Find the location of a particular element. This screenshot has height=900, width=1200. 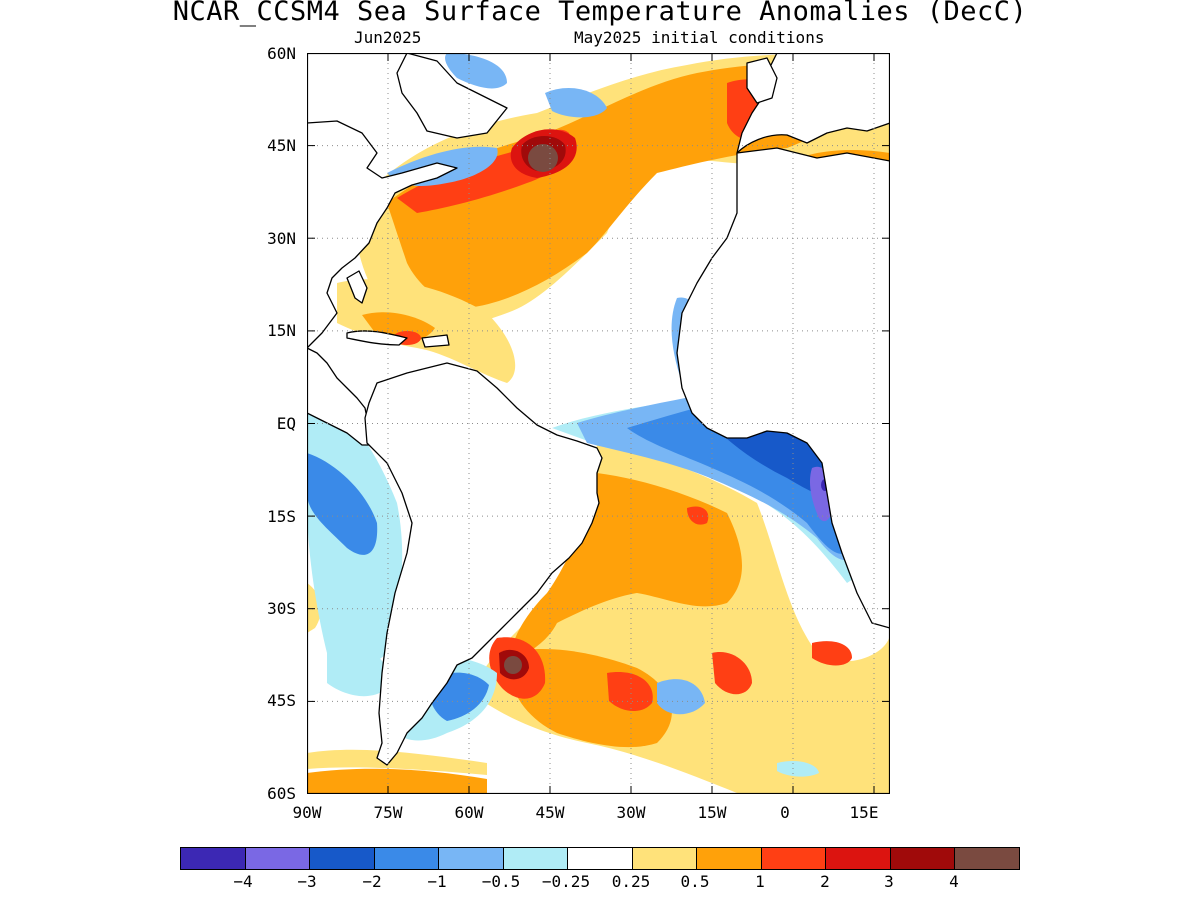

south-atlantic-warm-red-d is located at coordinates (832, 653).